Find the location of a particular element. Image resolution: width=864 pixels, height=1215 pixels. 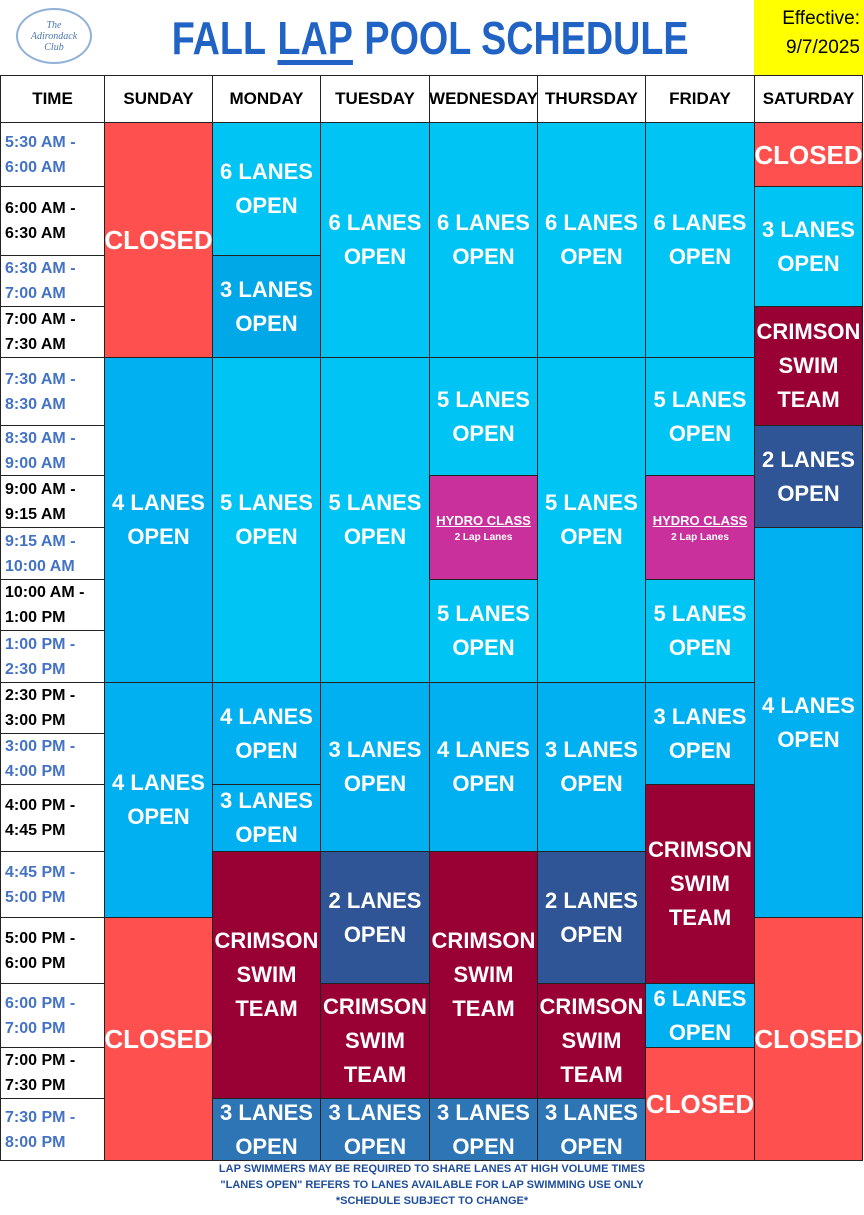

time-line: 4:45 PM - is located at coordinates (40, 872).